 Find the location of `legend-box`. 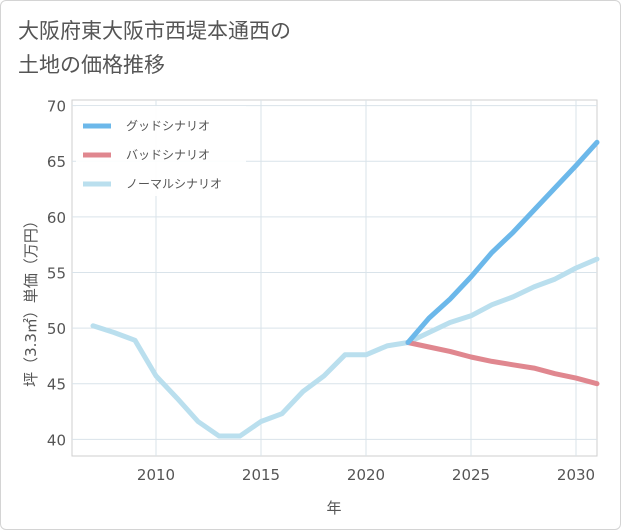

legend-box is located at coordinates (161, 151).